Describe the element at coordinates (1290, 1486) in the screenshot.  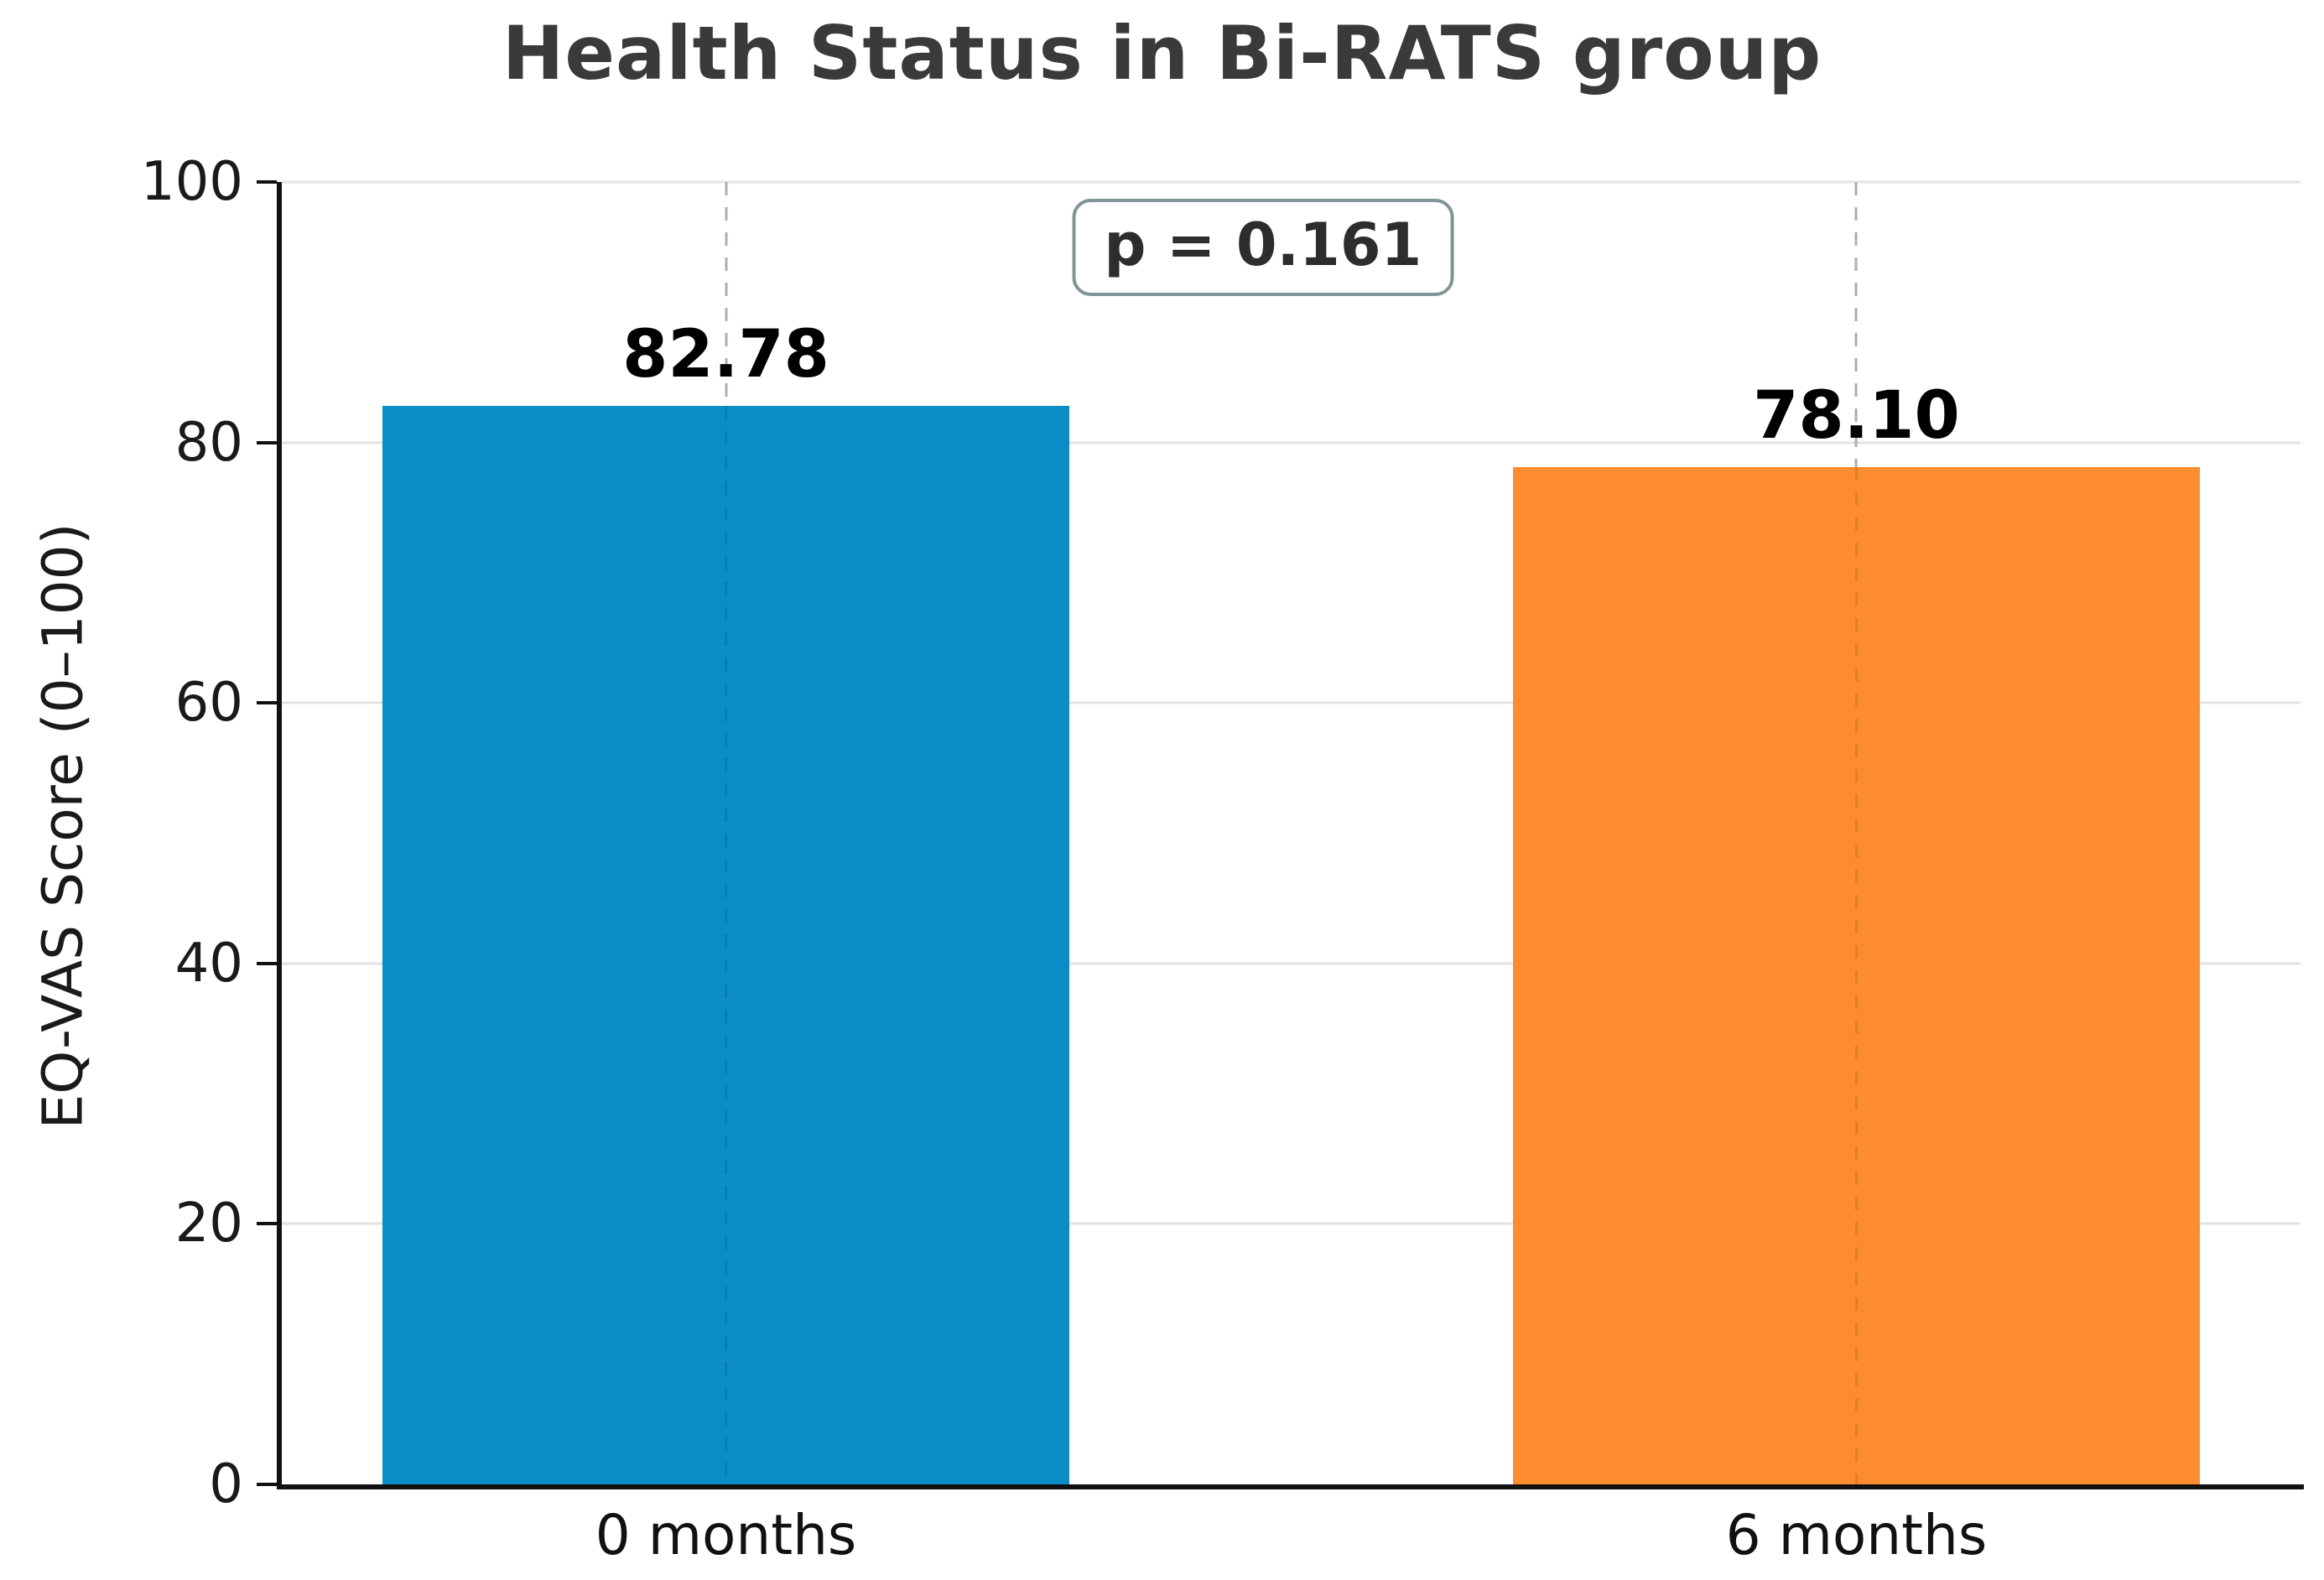
I see `x-axis-spine` at that location.